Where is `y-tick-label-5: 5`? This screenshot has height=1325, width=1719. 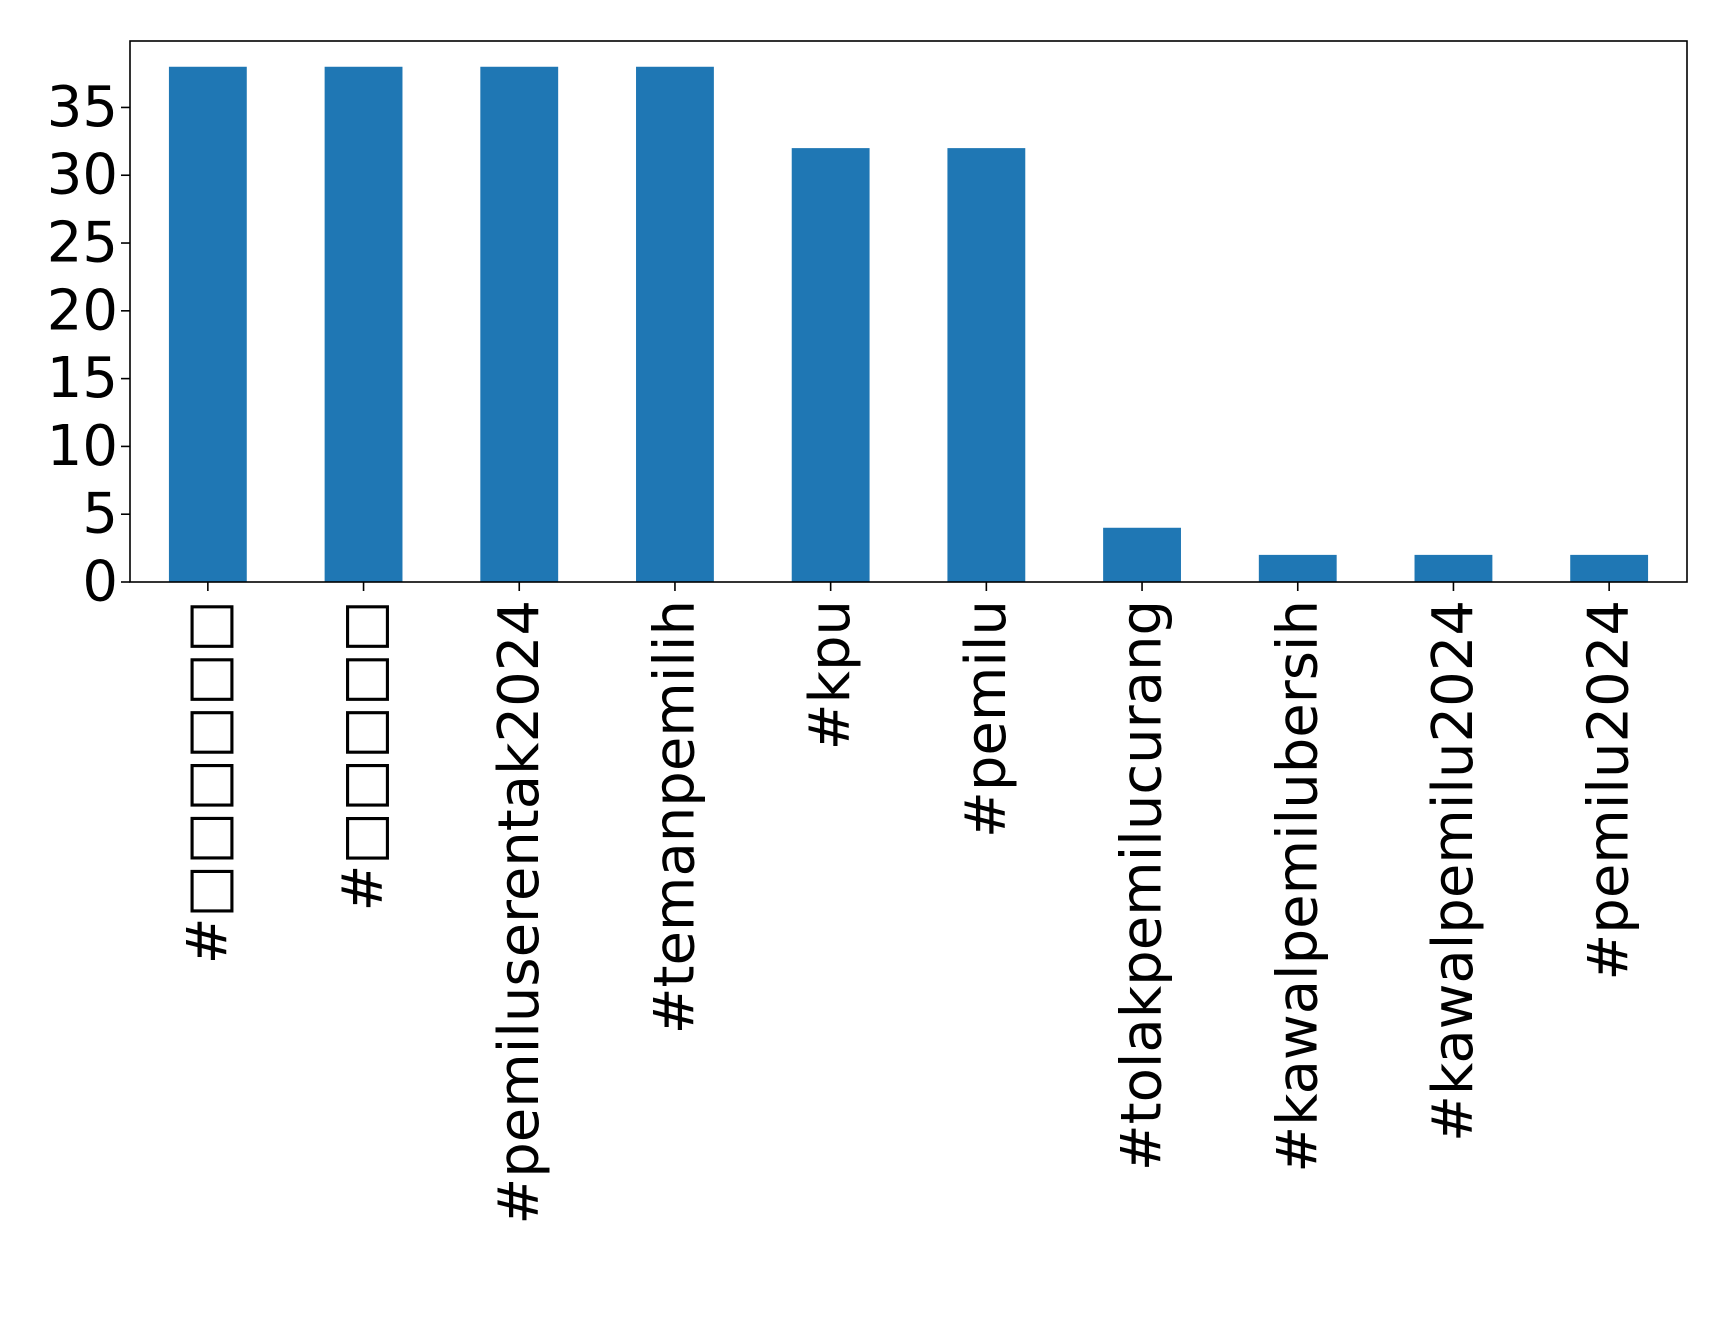
y-tick-label-5: 5 is located at coordinates (100, 514).